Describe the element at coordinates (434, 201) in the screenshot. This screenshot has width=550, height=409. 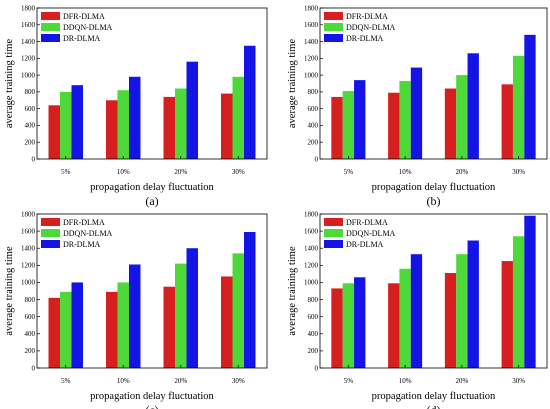
I see `panel-label: (b)` at that location.